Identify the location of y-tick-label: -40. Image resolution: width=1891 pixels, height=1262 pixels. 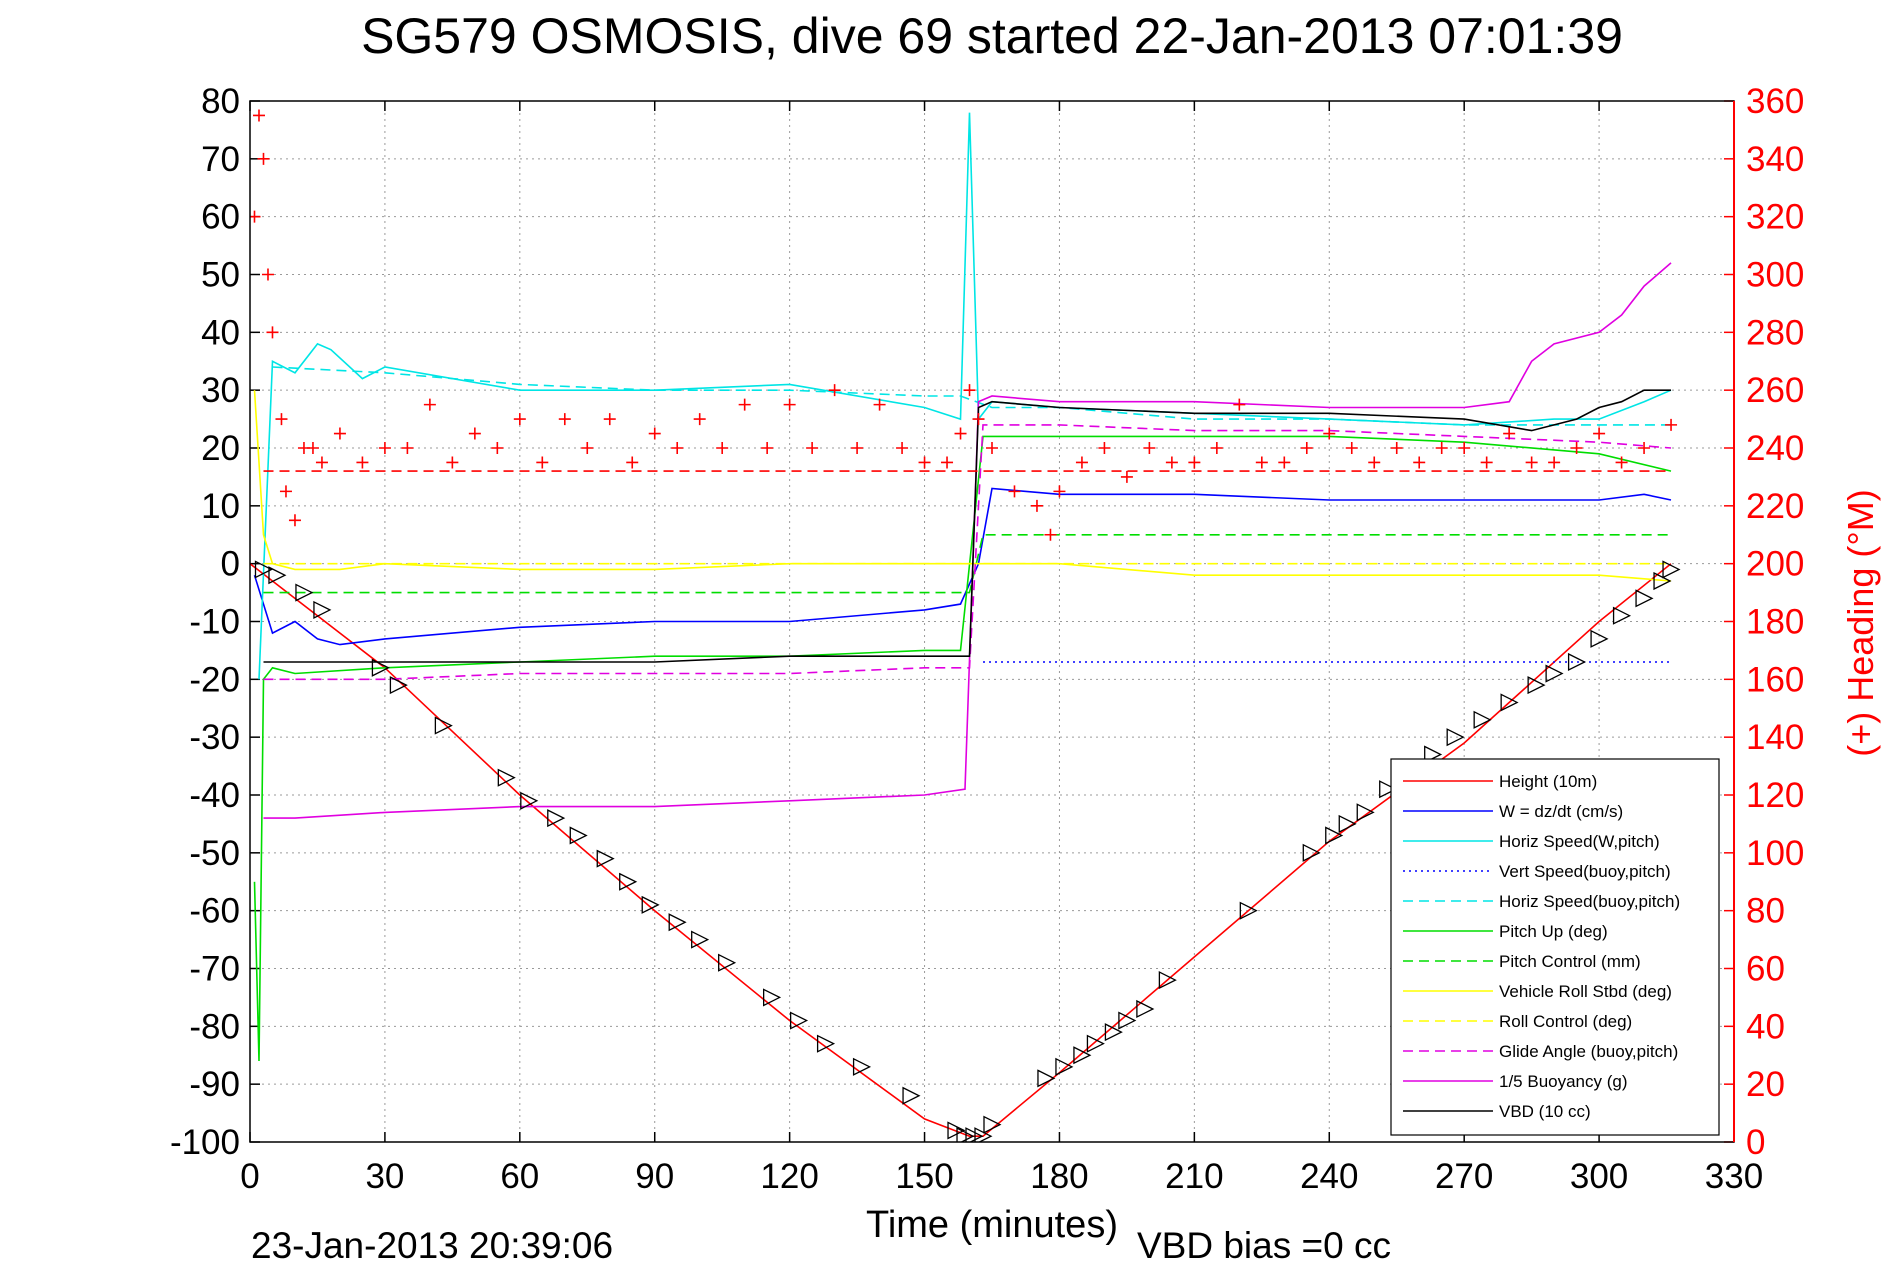
(214, 795).